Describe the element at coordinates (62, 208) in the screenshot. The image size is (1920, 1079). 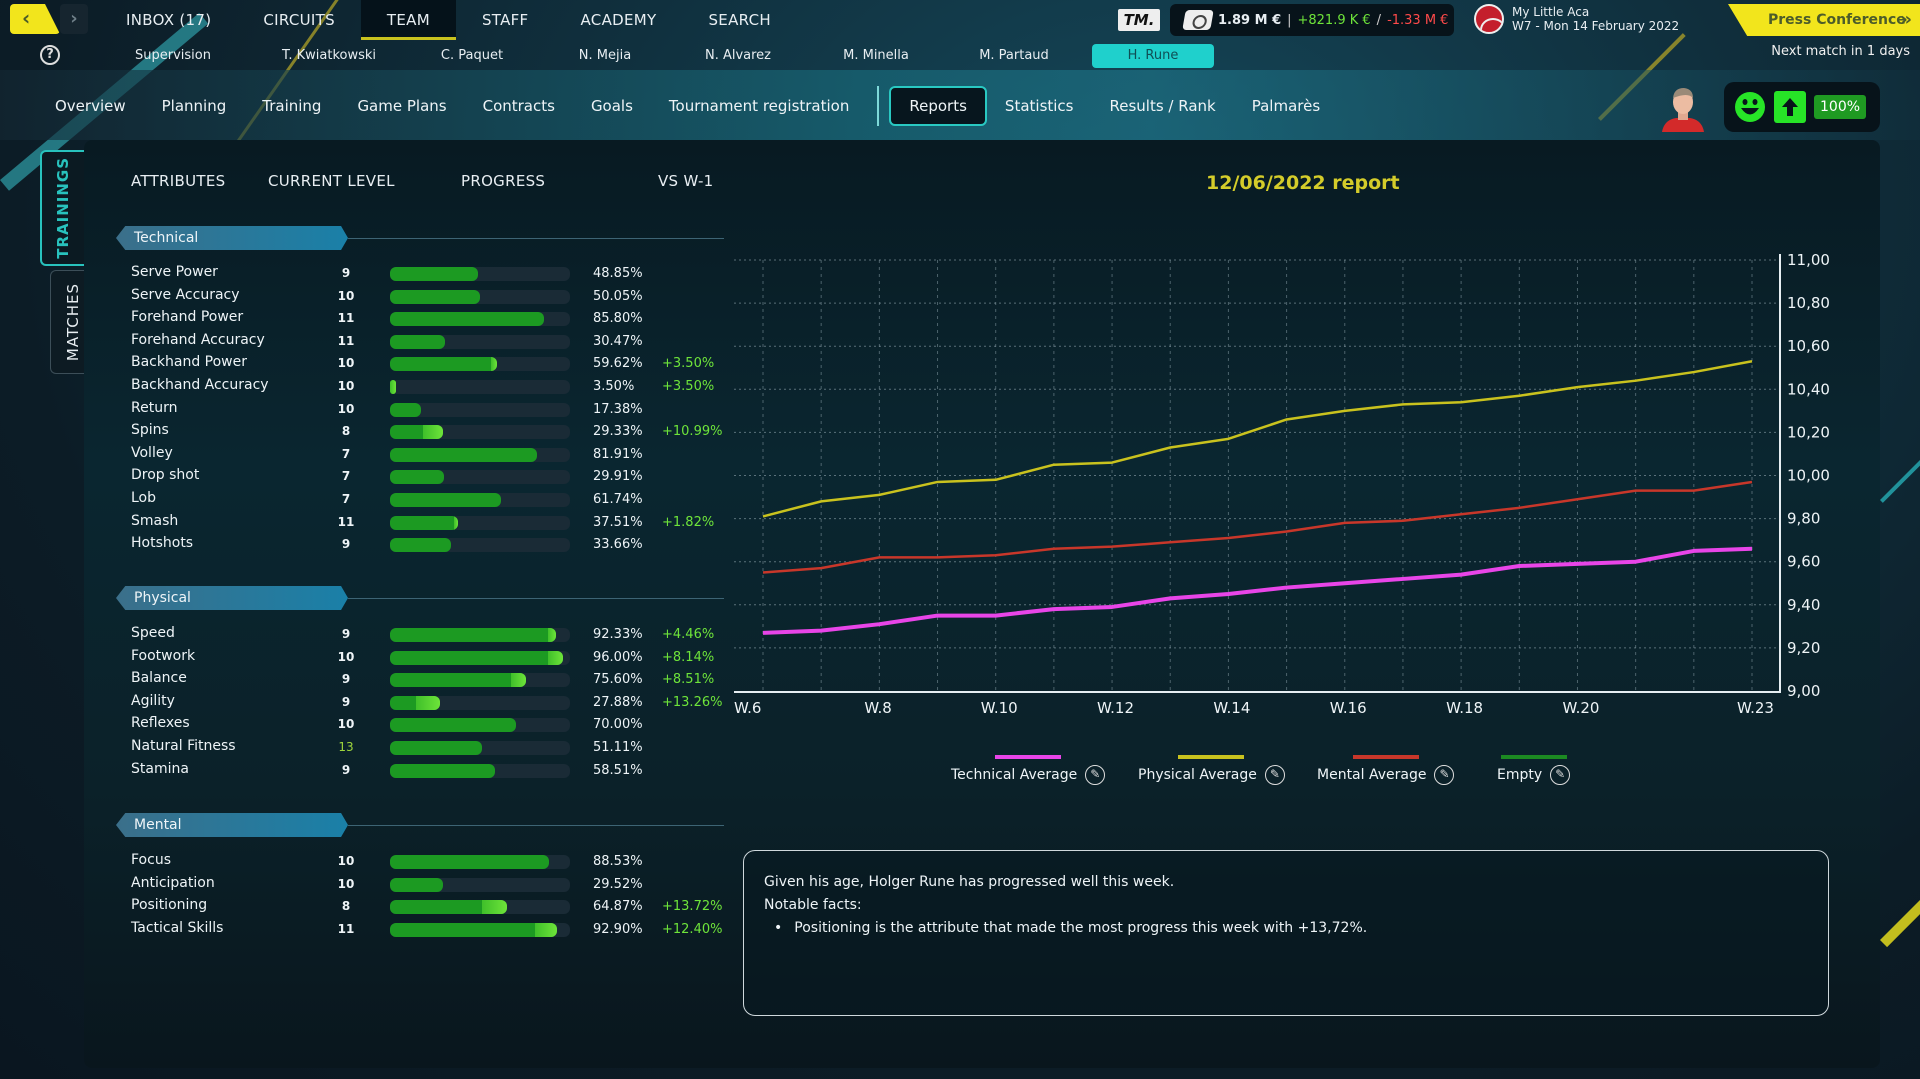
I see `side-tab-trainings: TRAININGS` at that location.